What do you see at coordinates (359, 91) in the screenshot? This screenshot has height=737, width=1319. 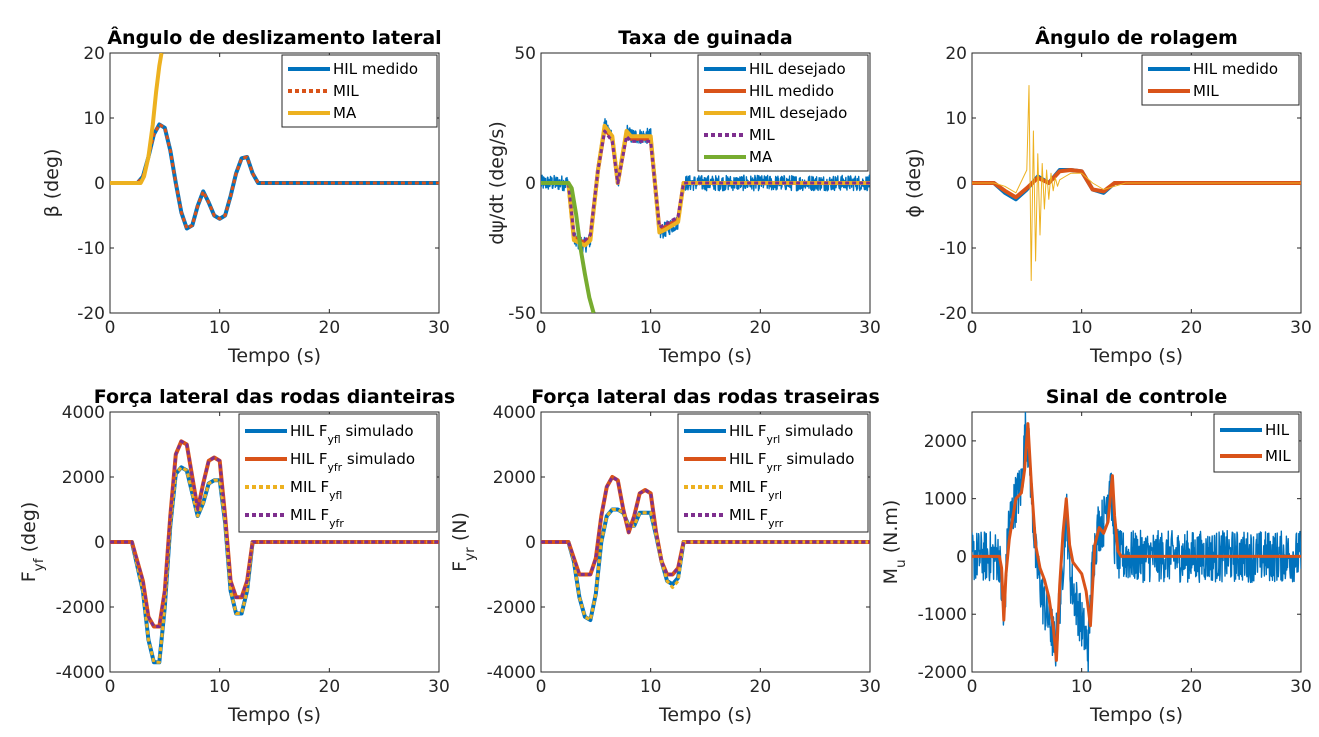 I see `legend: HIL medido MIL MA` at bounding box center [359, 91].